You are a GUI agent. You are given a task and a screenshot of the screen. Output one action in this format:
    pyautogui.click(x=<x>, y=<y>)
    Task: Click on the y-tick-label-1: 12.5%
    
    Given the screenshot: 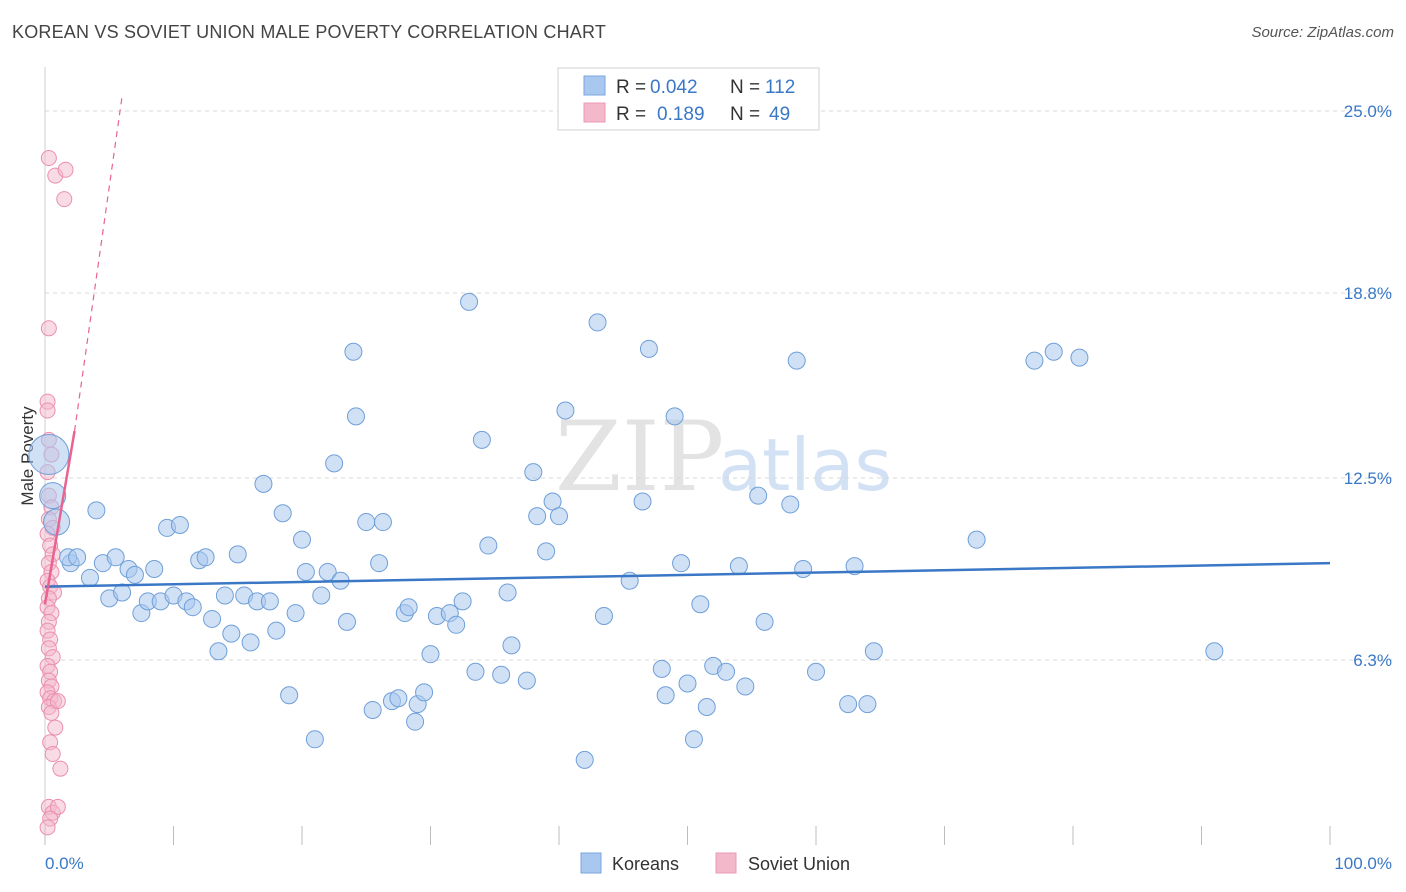 What is the action you would take?
    pyautogui.click(x=1368, y=478)
    